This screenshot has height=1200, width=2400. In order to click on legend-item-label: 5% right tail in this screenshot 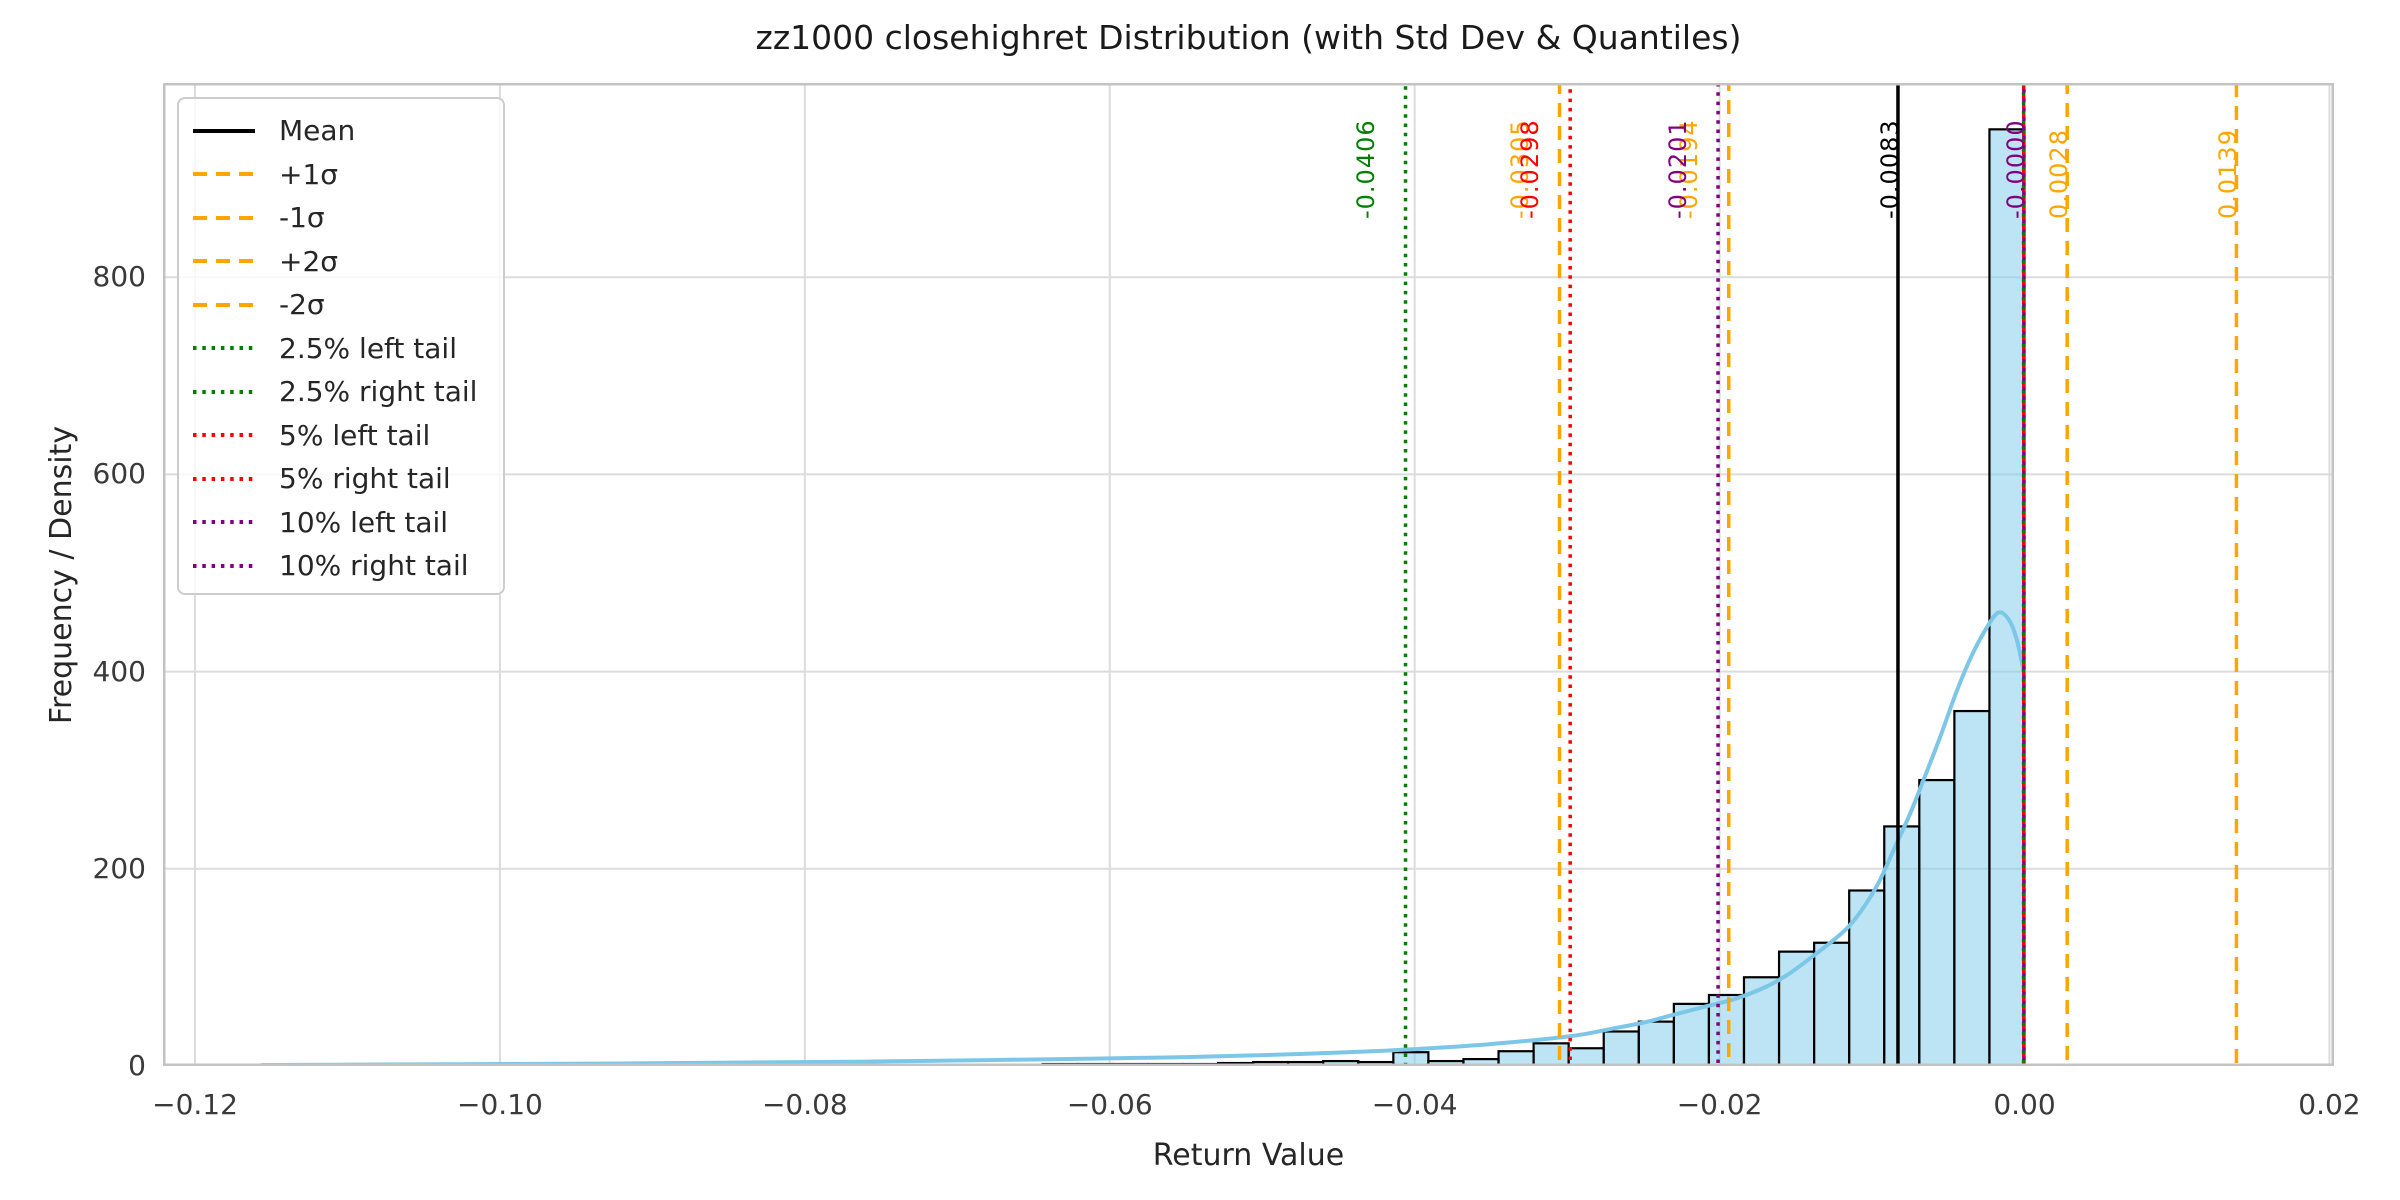, I will do `click(365, 479)`.